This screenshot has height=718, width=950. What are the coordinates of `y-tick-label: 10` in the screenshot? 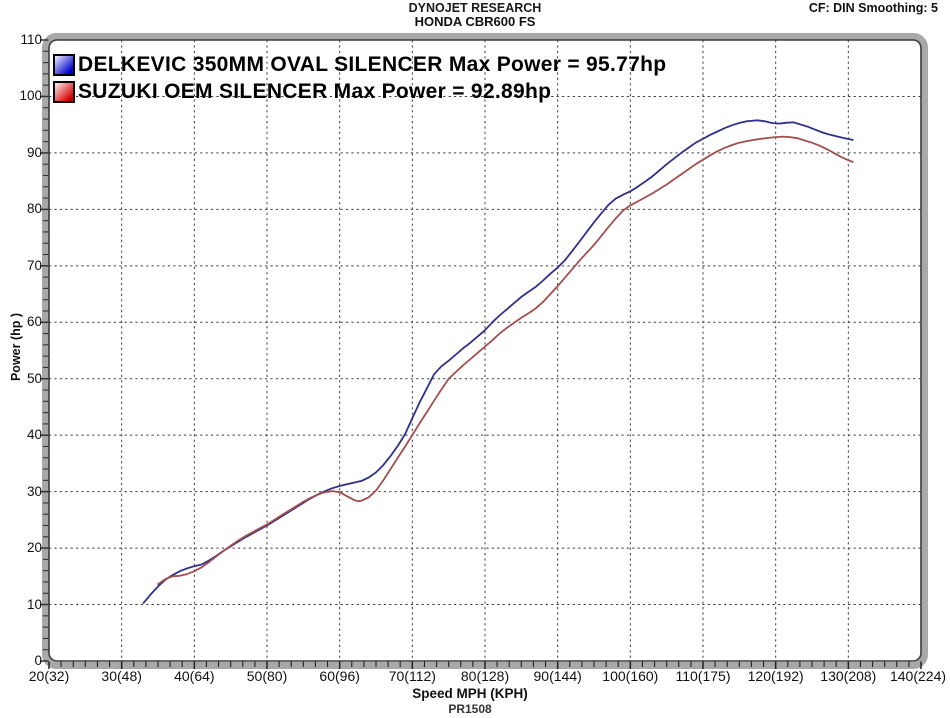 It's located at (34, 604).